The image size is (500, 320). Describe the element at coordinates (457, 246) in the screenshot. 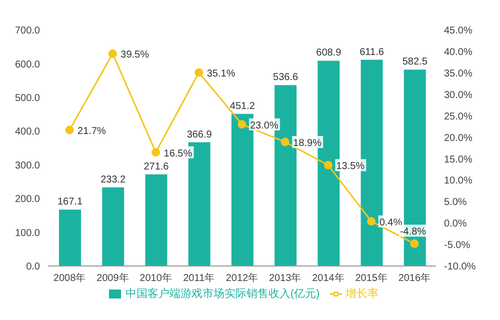

I see `y2-tick-label: -5.0%` at that location.